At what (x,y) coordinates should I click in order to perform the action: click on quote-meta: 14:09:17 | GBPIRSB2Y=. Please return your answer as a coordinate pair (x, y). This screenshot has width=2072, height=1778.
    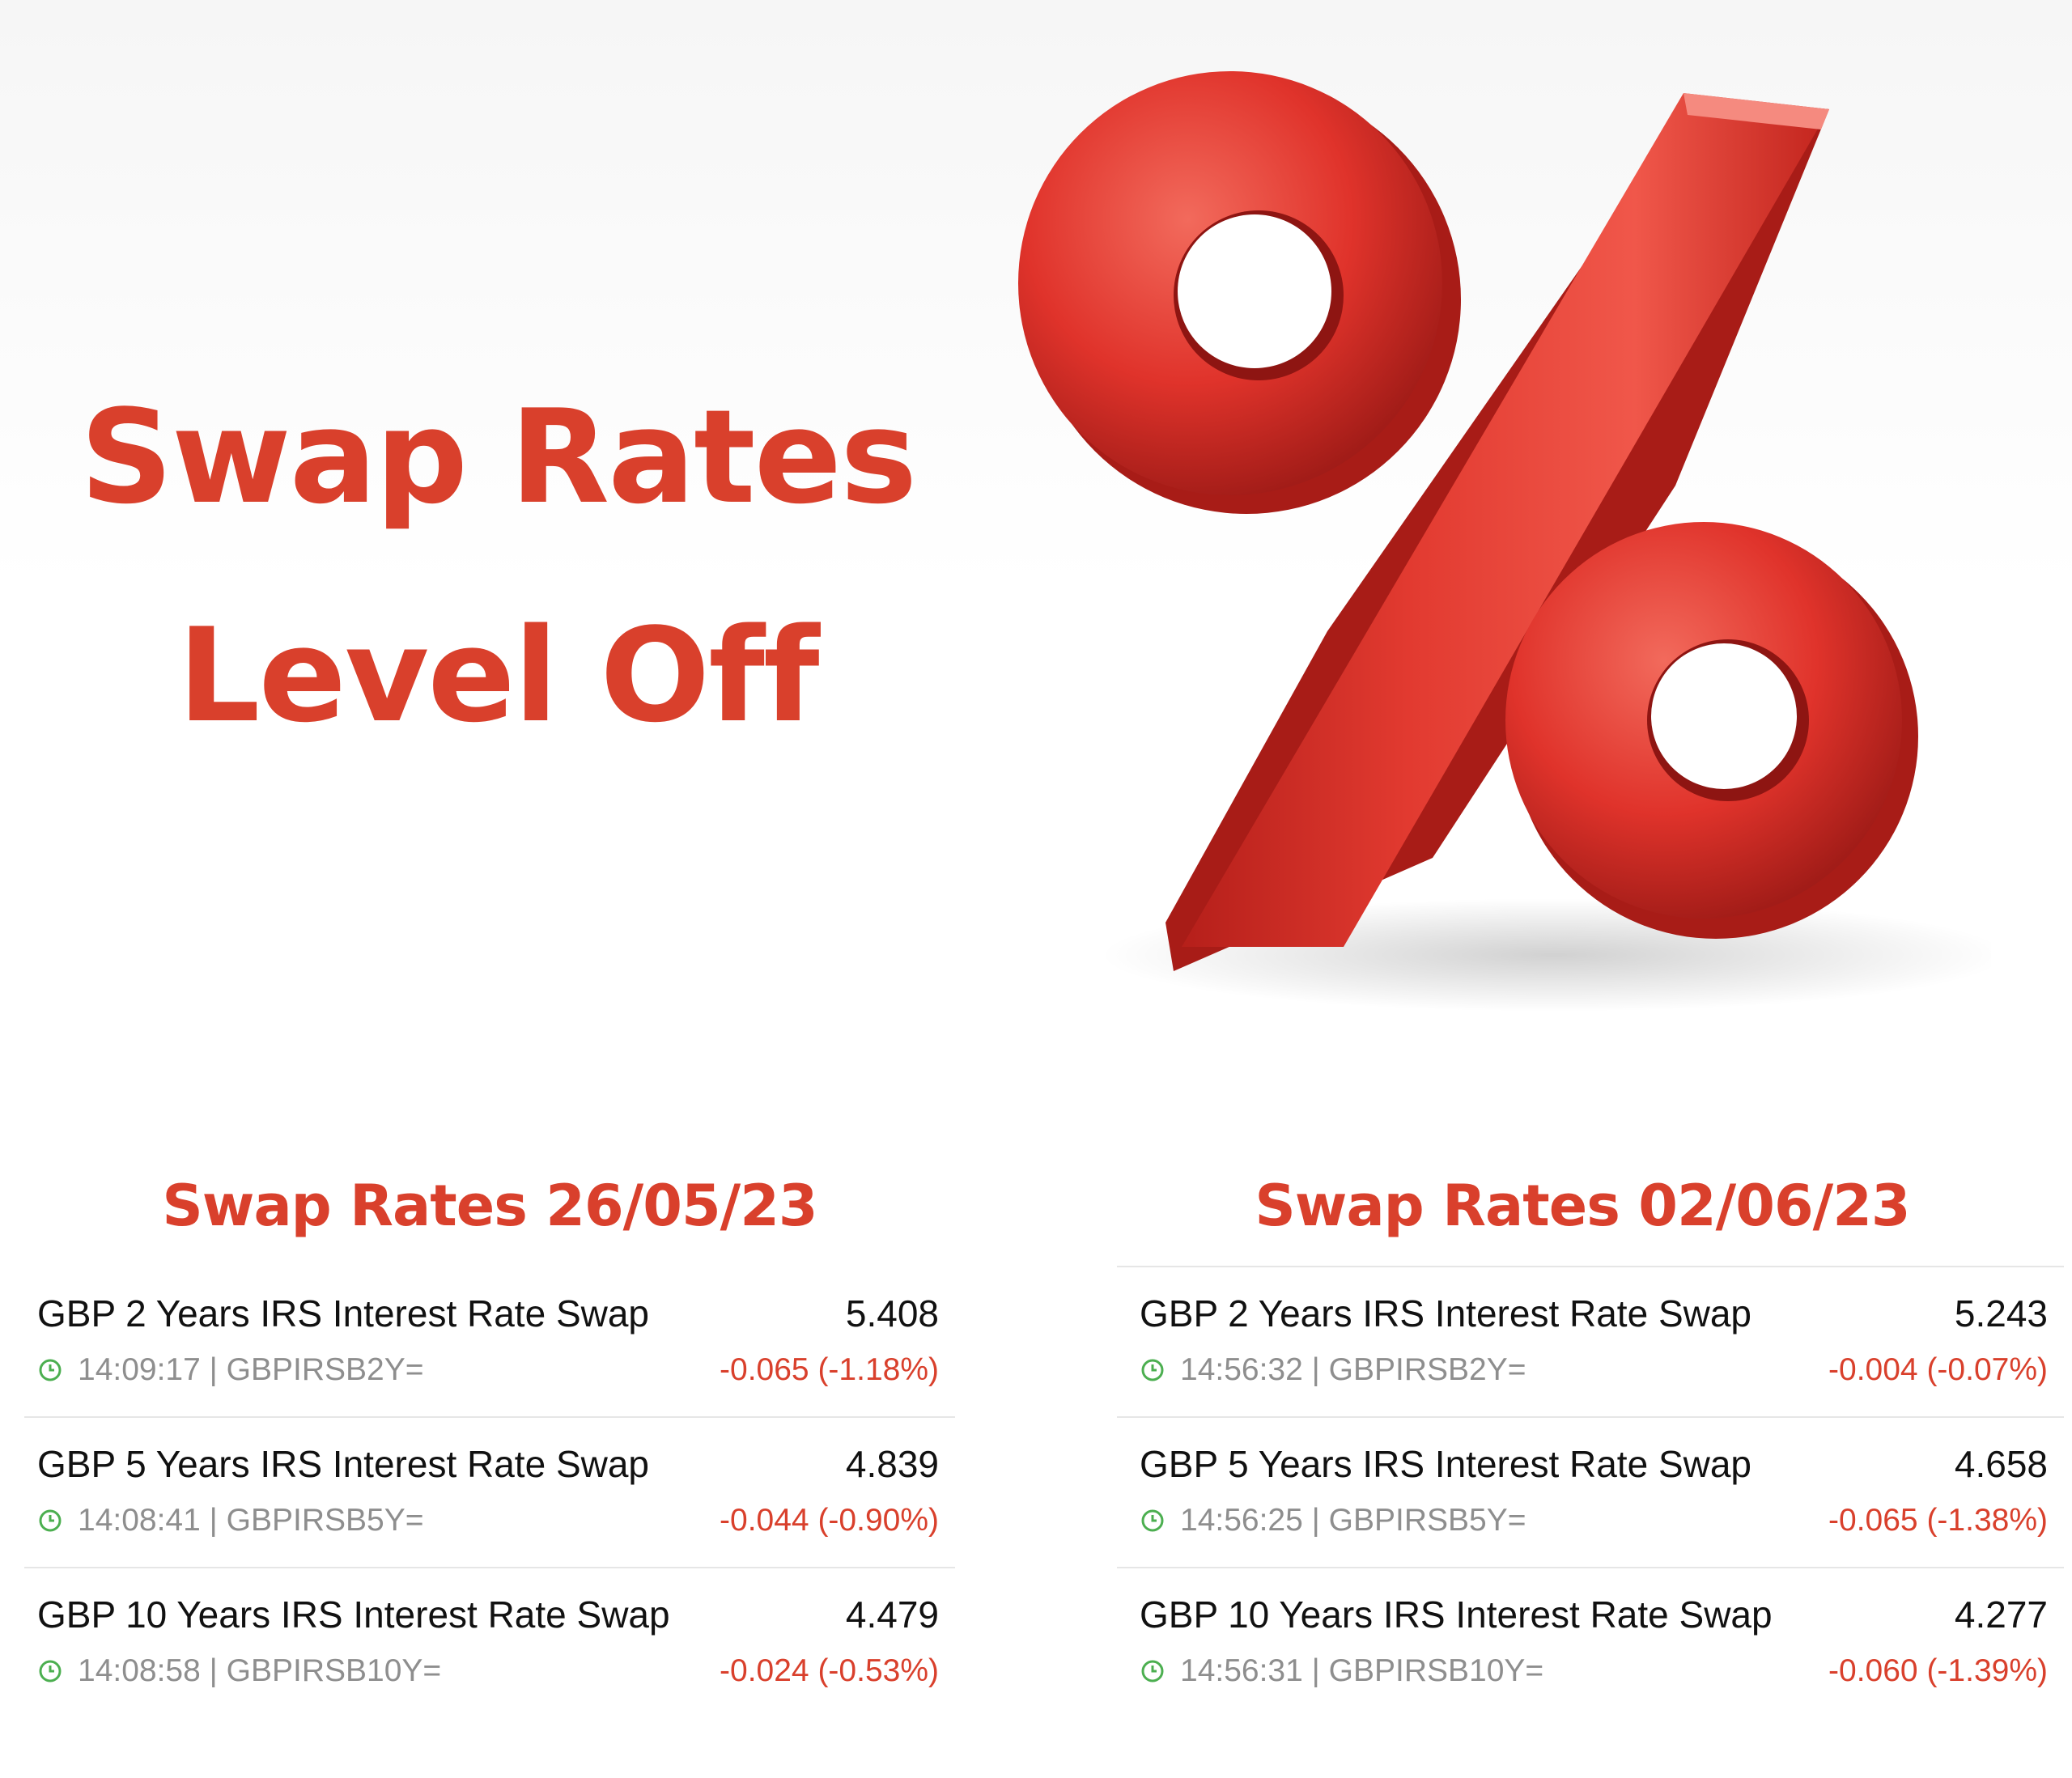
    Looking at the image, I should click on (230, 1370).